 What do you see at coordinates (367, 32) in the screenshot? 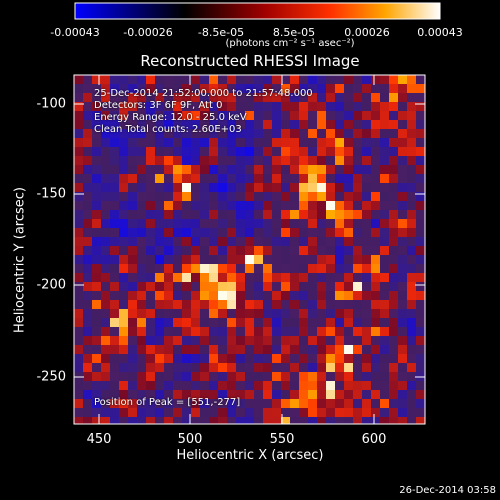
I see `colorbar-tick: 0.00026` at bounding box center [367, 32].